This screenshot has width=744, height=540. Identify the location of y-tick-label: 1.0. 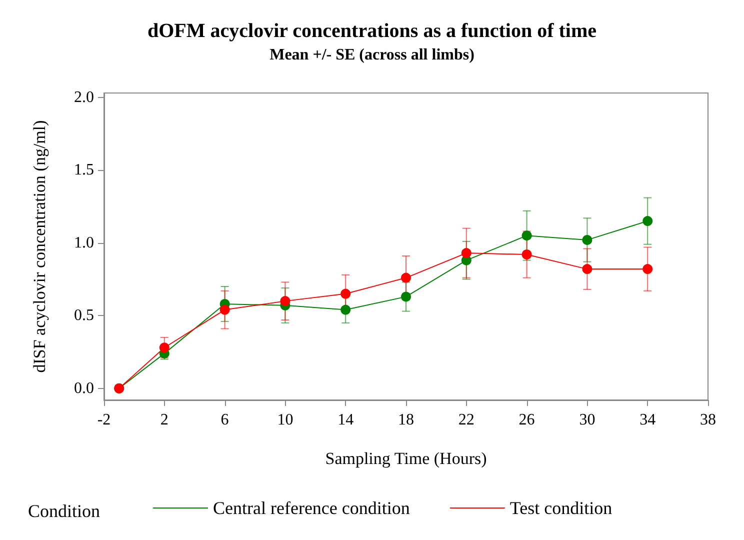
(84, 243).